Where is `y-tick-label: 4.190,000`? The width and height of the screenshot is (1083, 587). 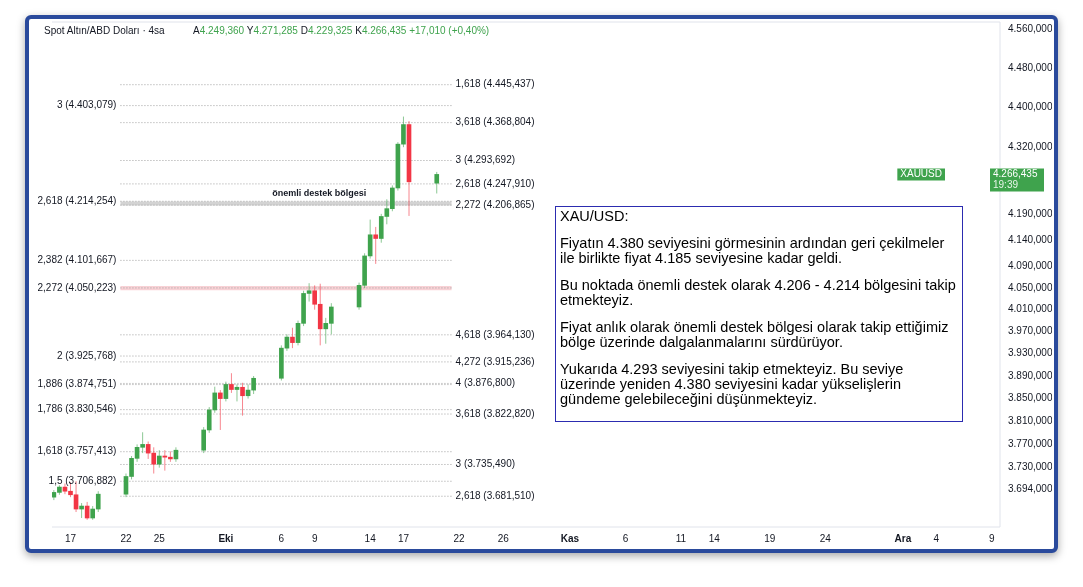 y-tick-label: 4.190,000 is located at coordinates (1030, 213).